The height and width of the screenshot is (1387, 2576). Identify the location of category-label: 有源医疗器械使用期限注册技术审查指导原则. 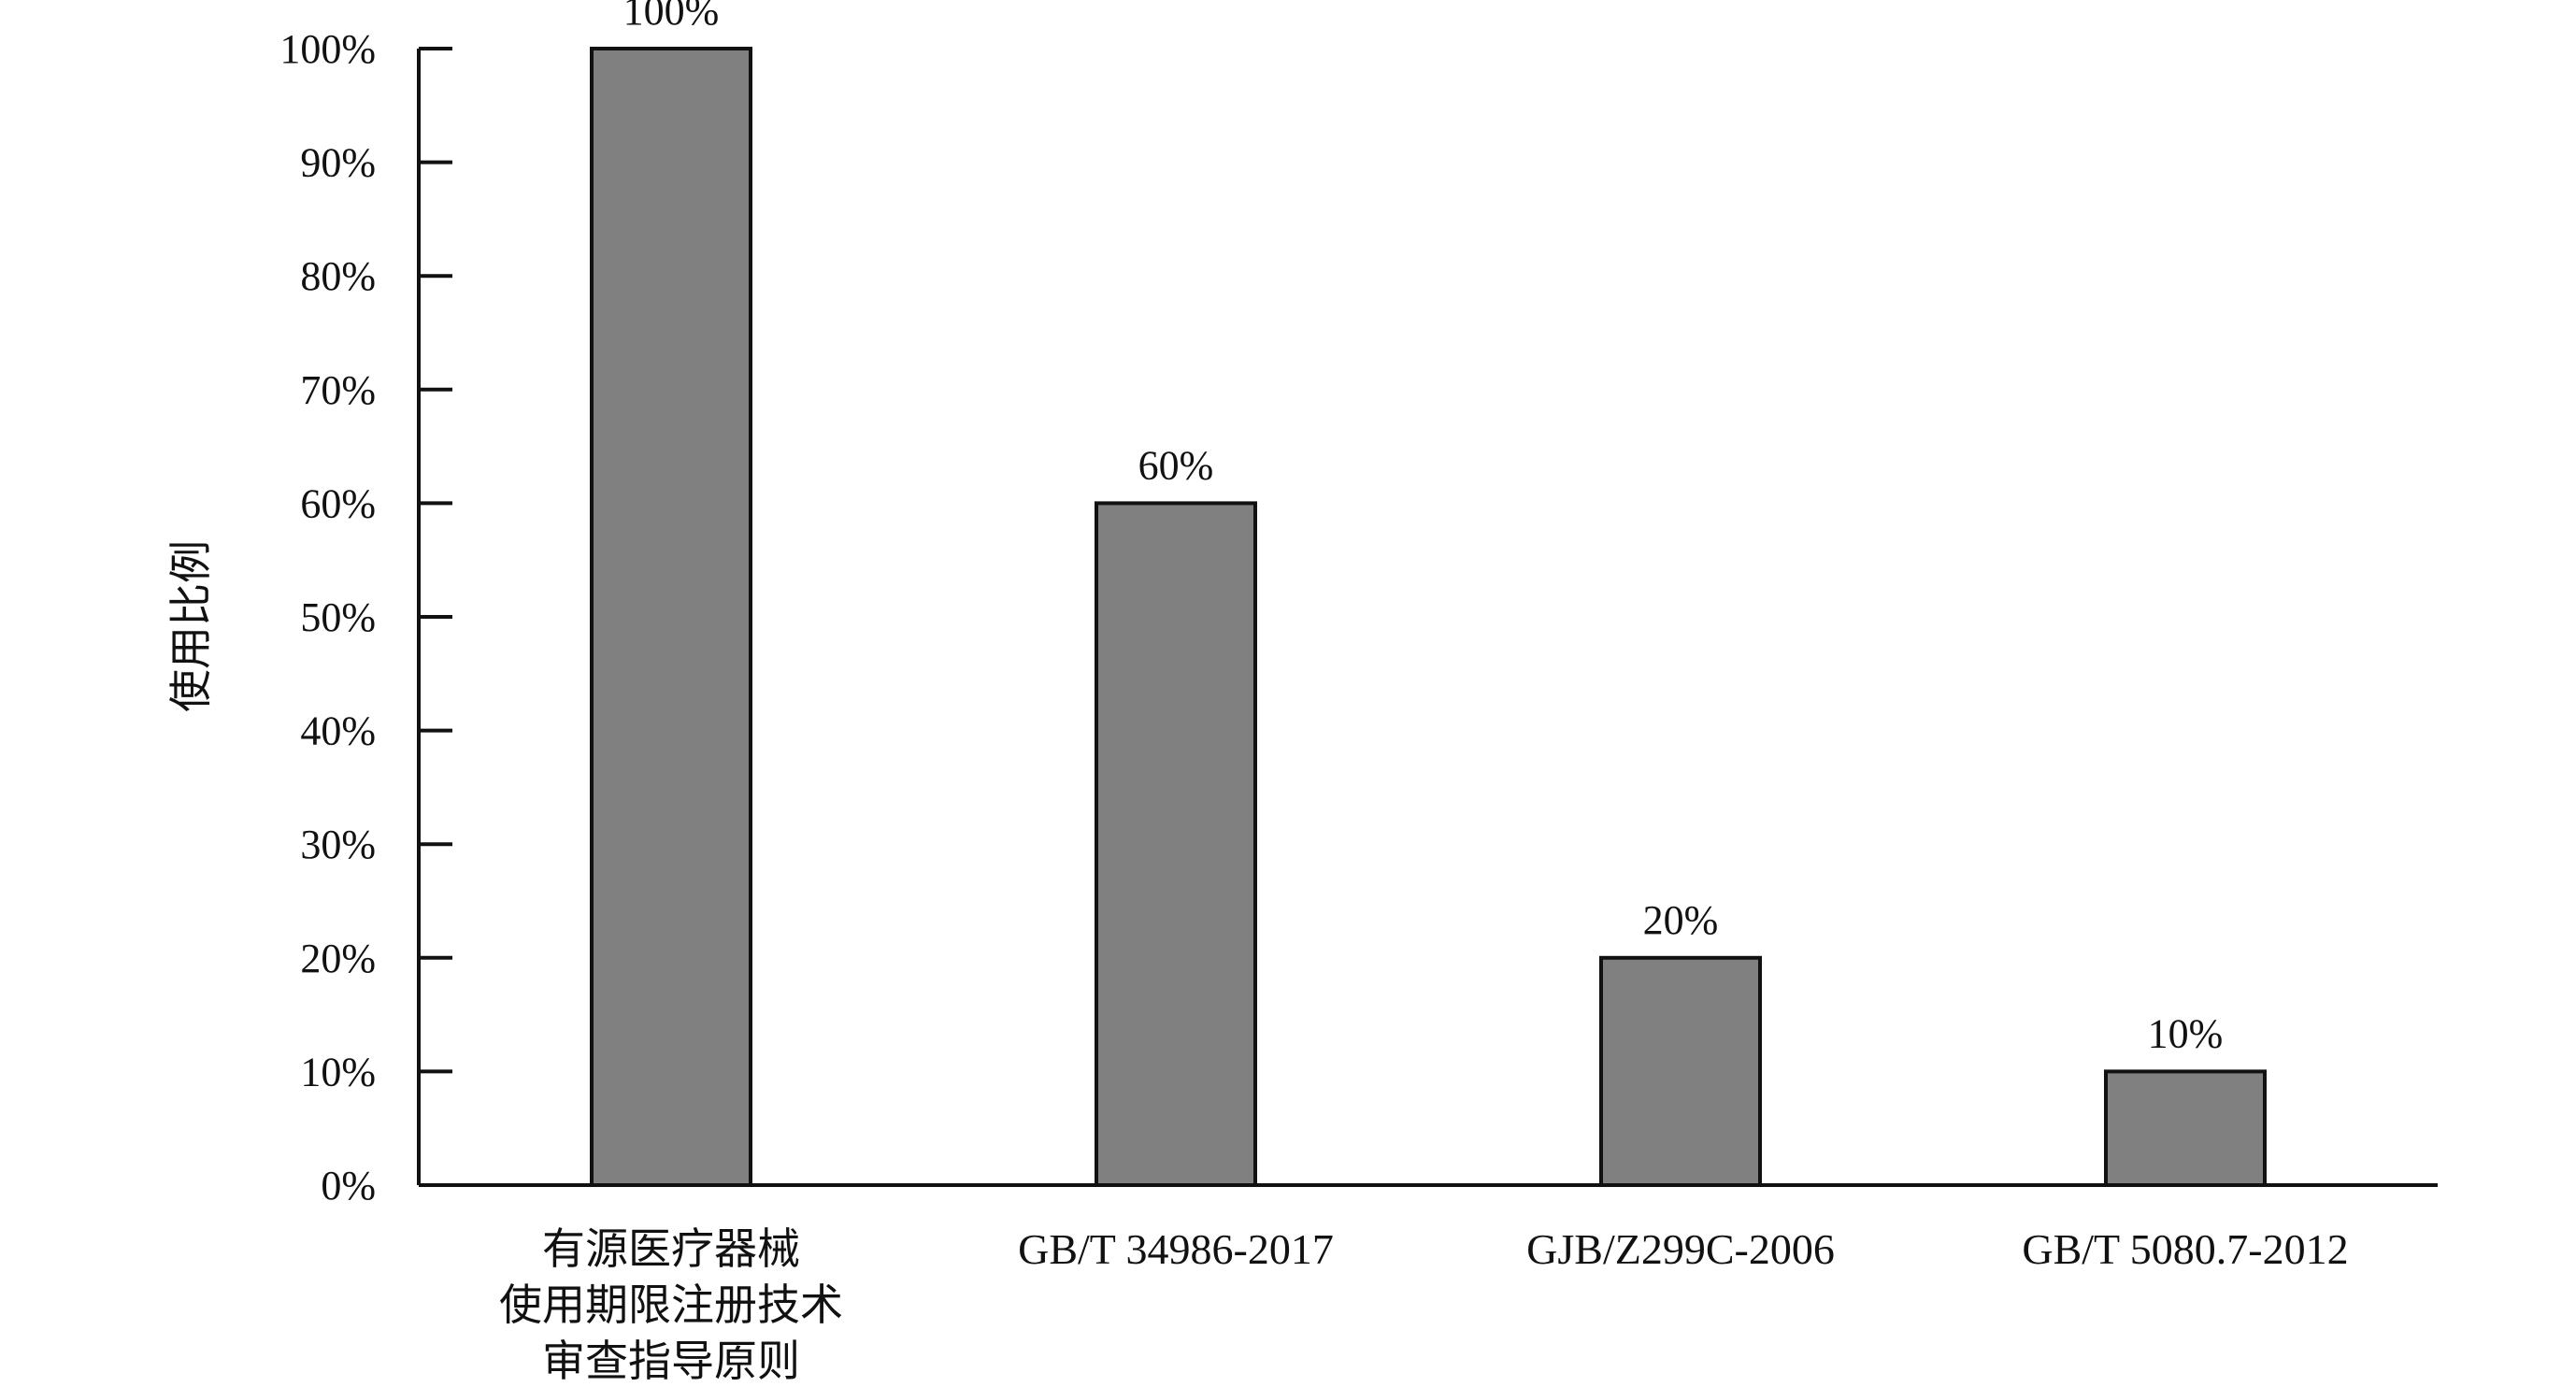
(671, 1305).